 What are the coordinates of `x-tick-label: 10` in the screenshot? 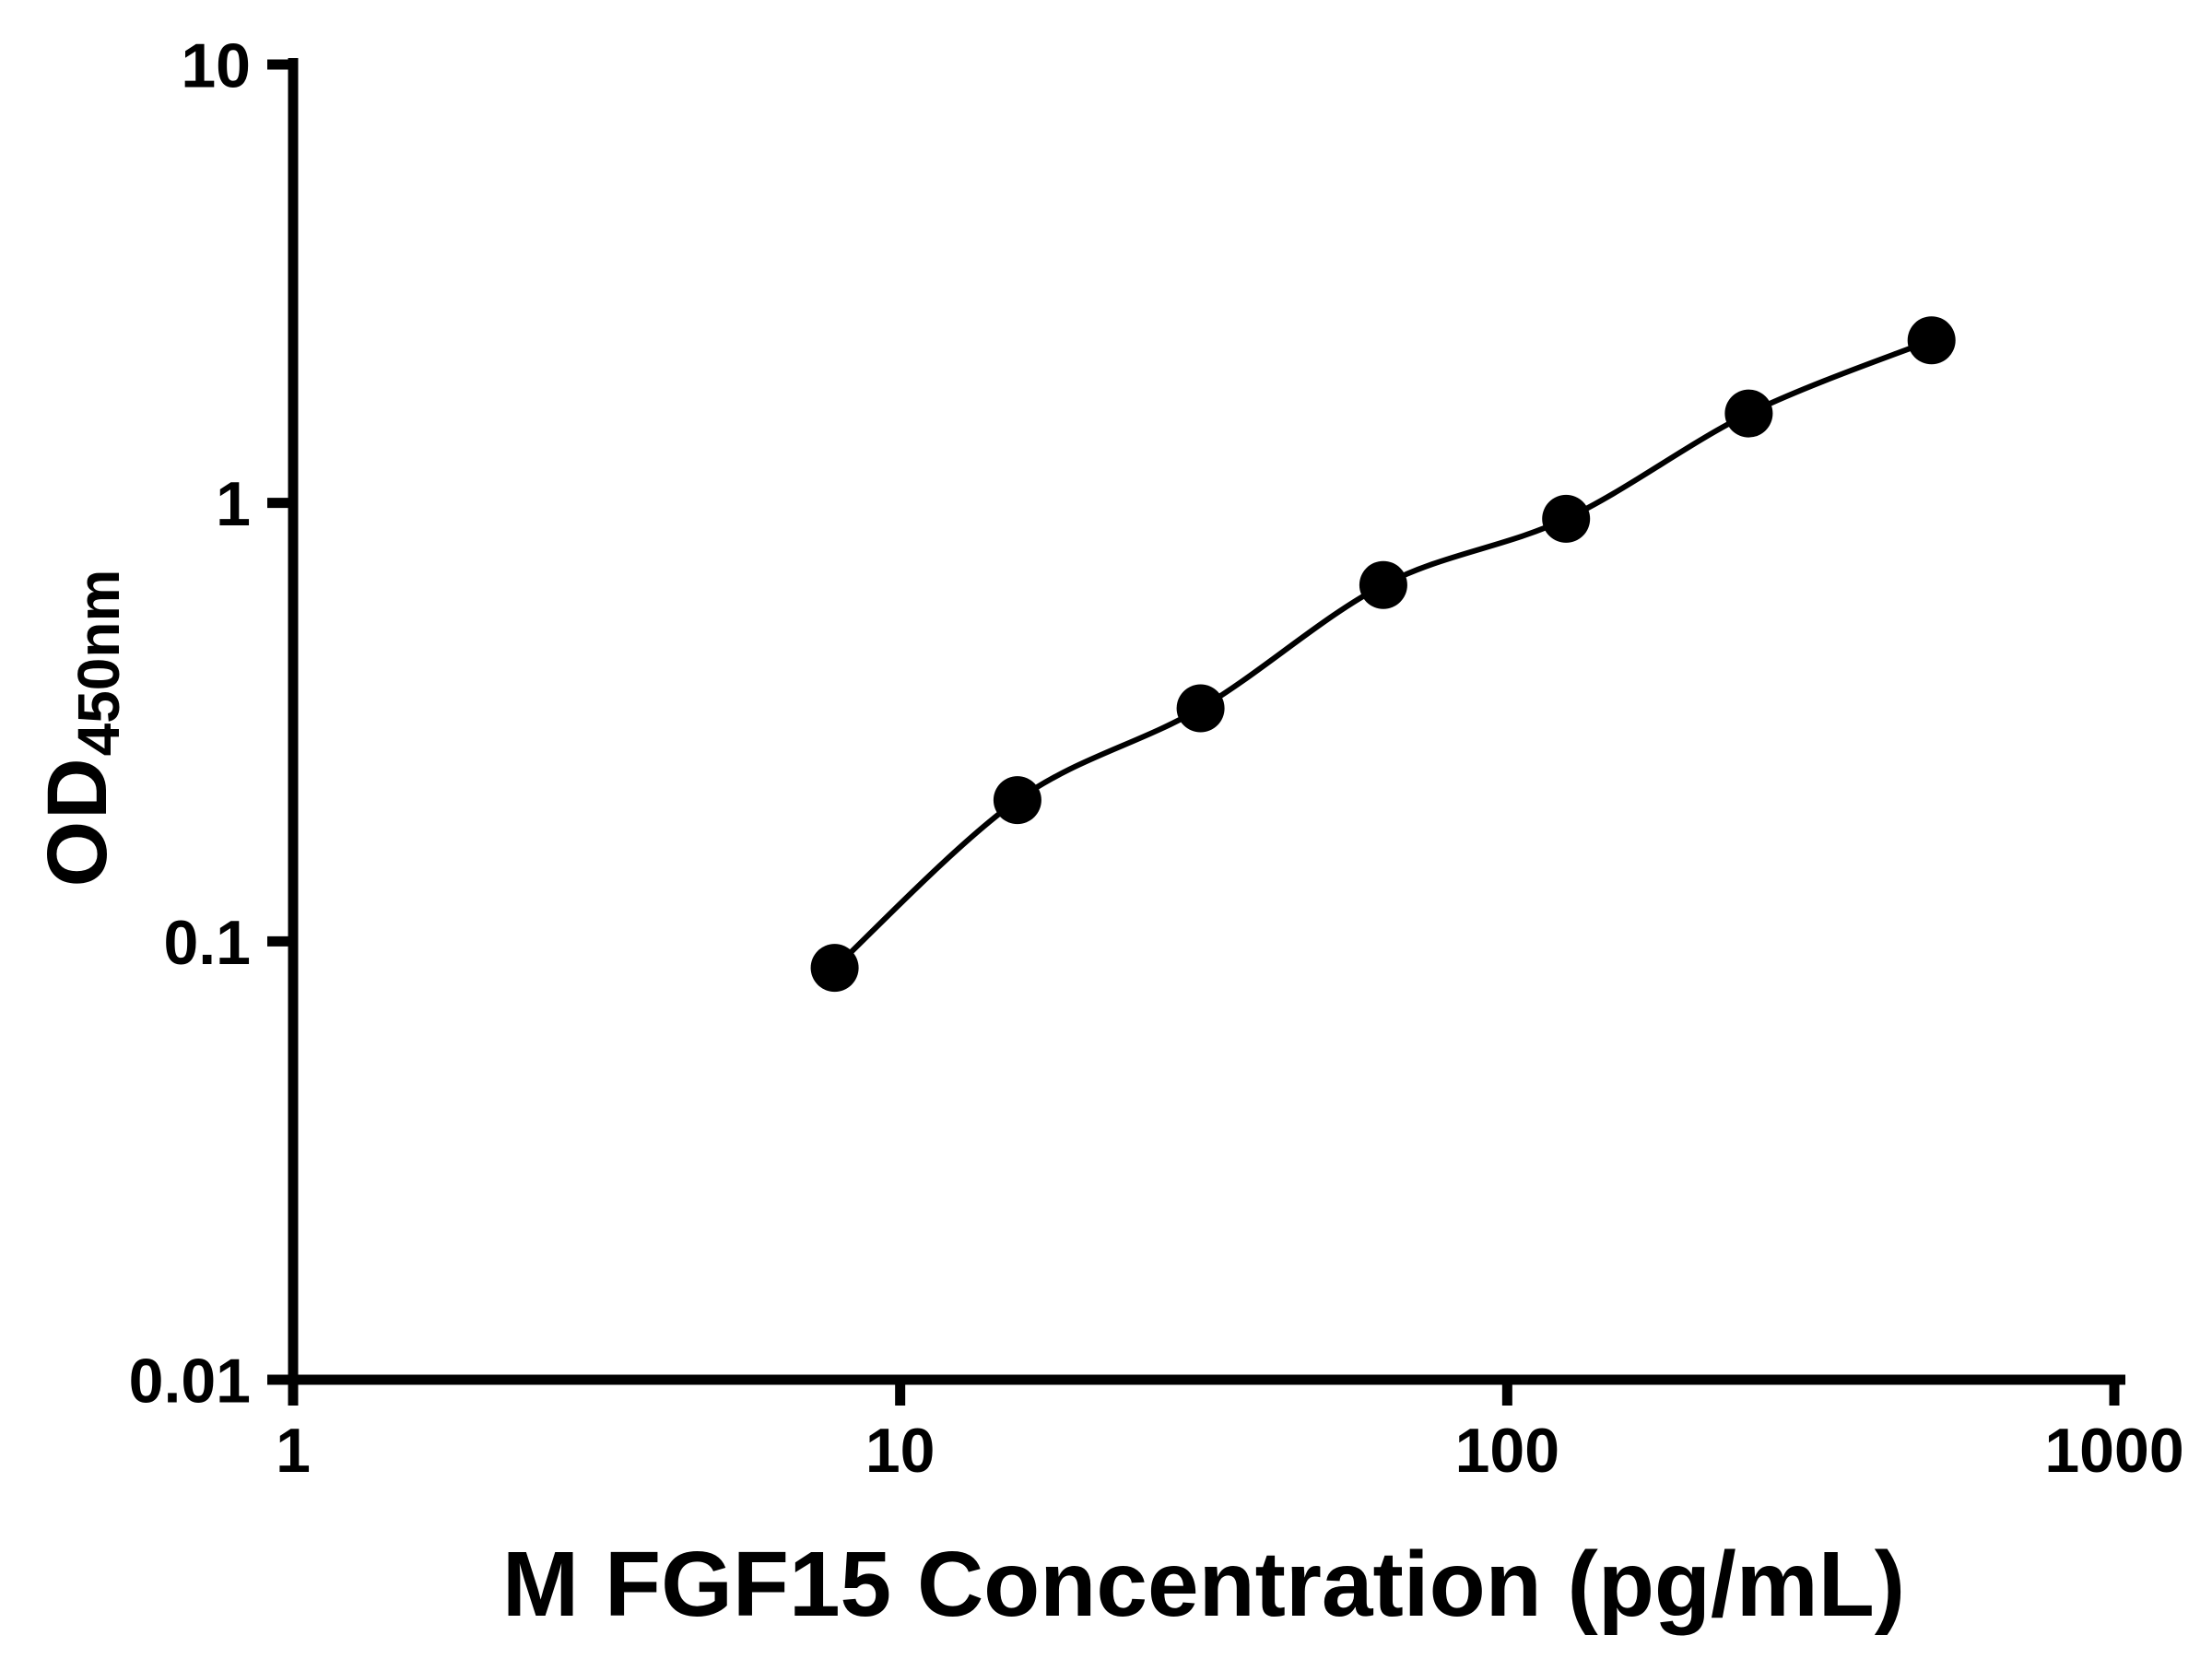 It's located at (900, 1451).